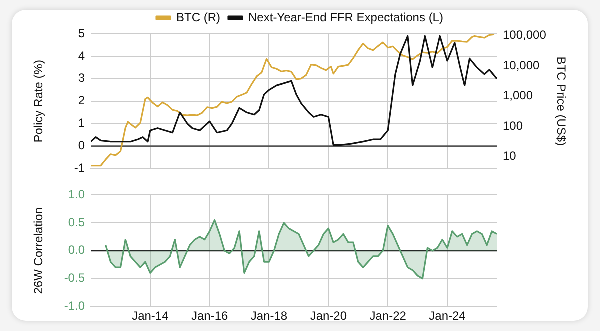 Image resolution: width=600 pixels, height=331 pixels. I want to click on y-tick-label: 1, so click(82, 123).